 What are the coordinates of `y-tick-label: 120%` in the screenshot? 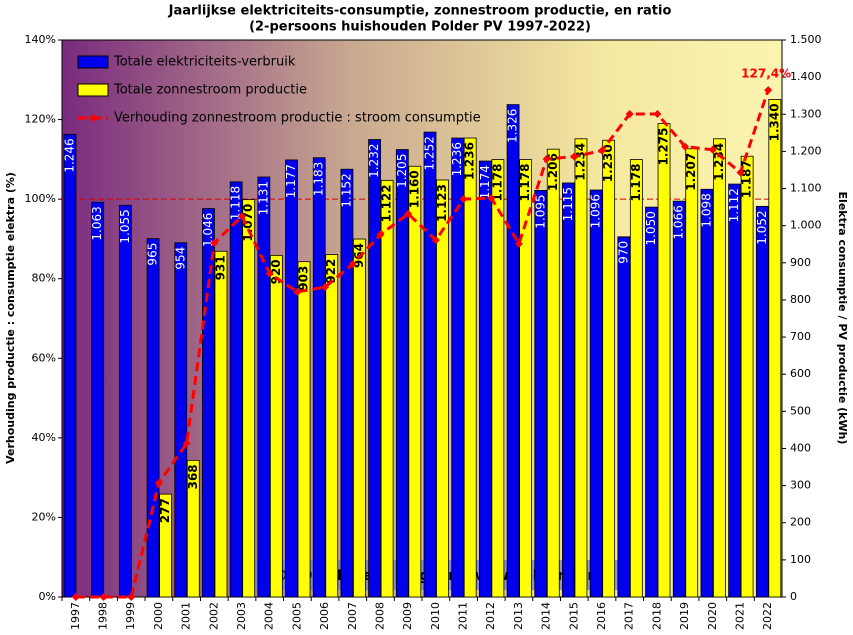 It's located at (40, 119).